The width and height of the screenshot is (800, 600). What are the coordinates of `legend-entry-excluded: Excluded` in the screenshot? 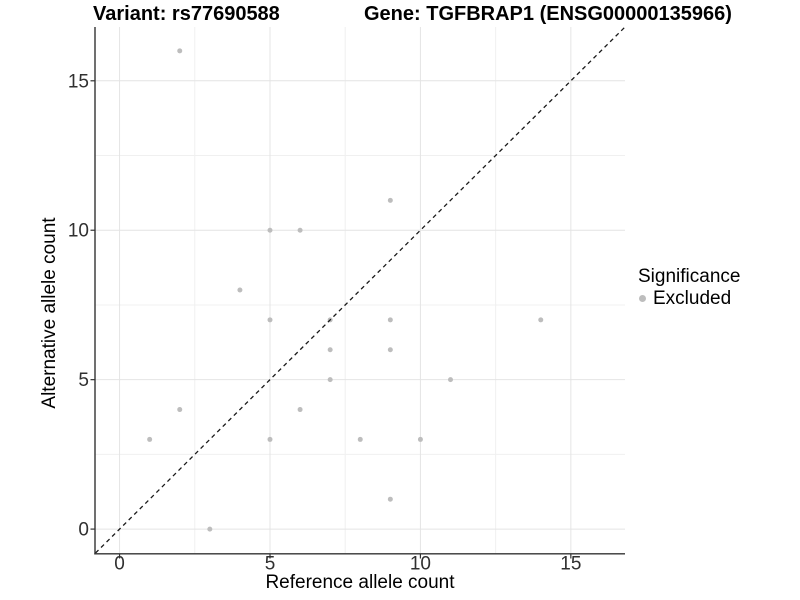 It's located at (689, 298).